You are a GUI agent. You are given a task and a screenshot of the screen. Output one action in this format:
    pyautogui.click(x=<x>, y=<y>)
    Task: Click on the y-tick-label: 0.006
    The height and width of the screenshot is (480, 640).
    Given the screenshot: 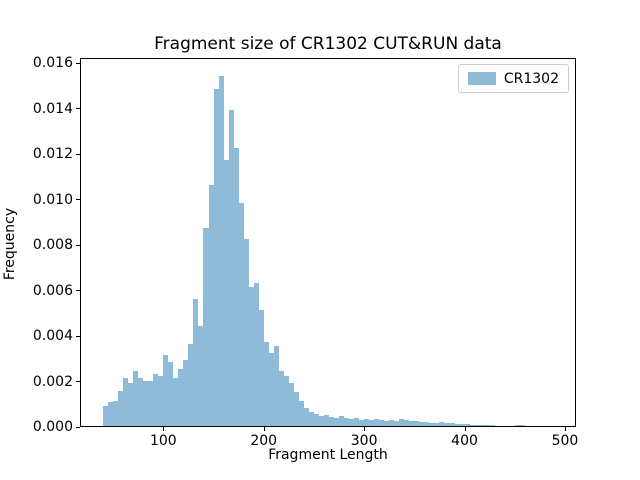 What is the action you would take?
    pyautogui.click(x=52, y=290)
    